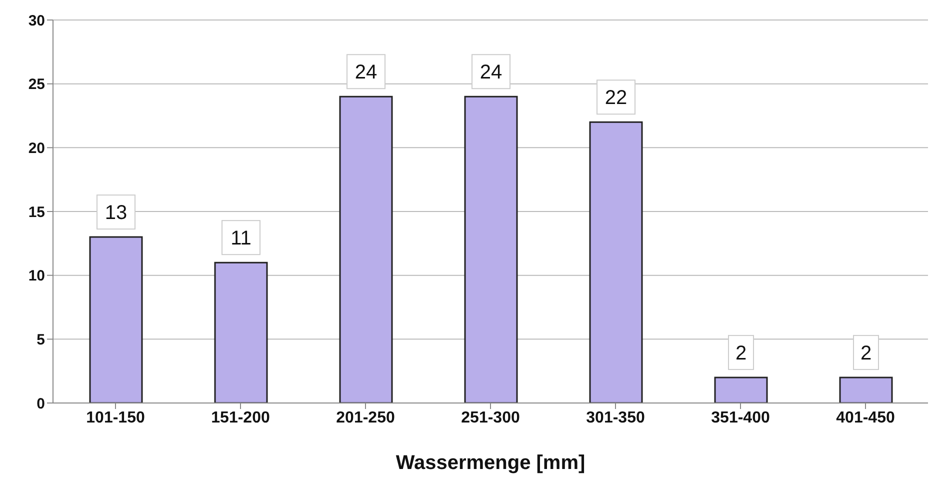 The width and height of the screenshot is (947, 491). I want to click on data-label: 22, so click(616, 98).